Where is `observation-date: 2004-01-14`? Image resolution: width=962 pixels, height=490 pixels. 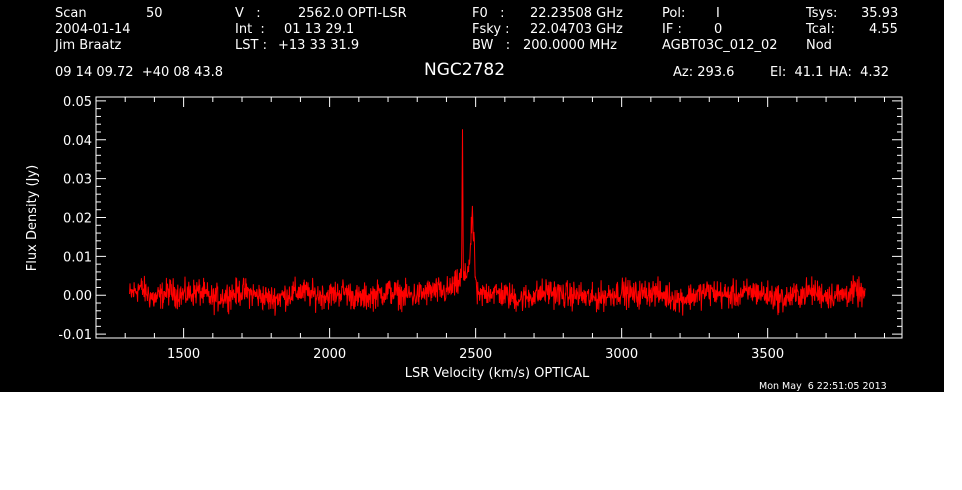 observation-date: 2004-01-14 is located at coordinates (93, 29).